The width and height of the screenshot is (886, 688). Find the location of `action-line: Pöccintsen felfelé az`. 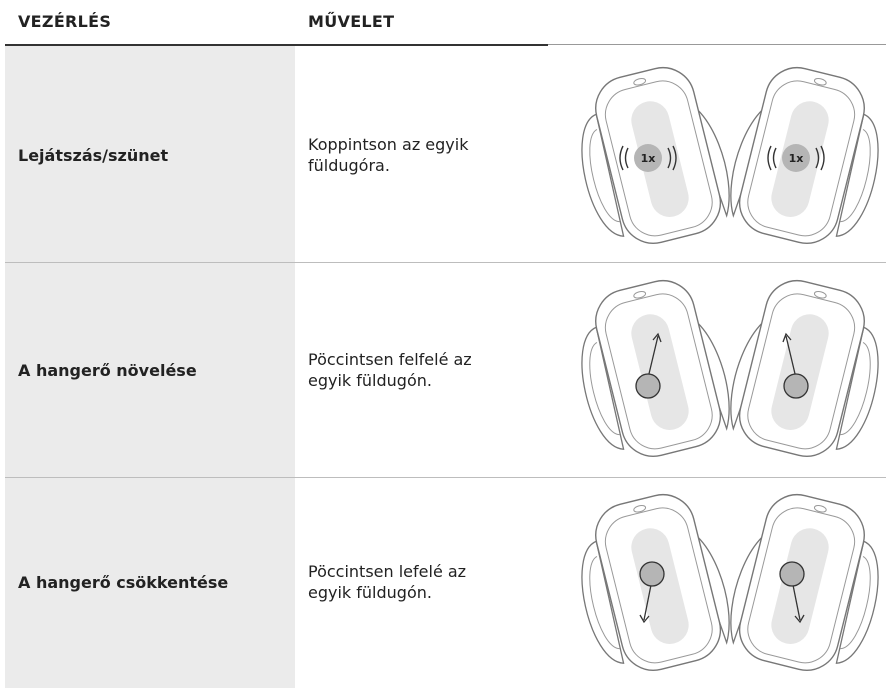

action-line: Pöccintsen felfelé az is located at coordinates (390, 359).